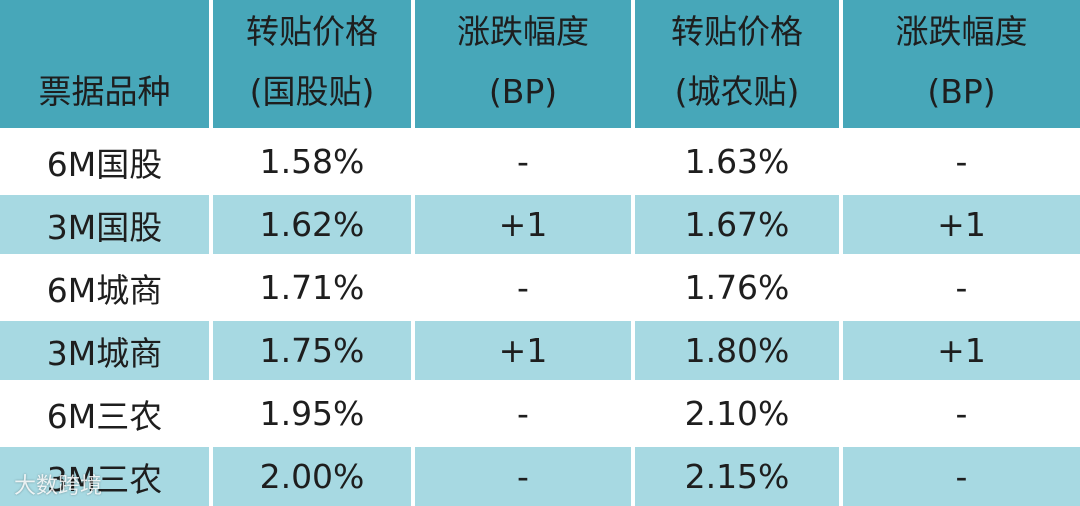  Describe the element at coordinates (737, 350) in the screenshot. I see `table-cell: 1.80%` at that location.